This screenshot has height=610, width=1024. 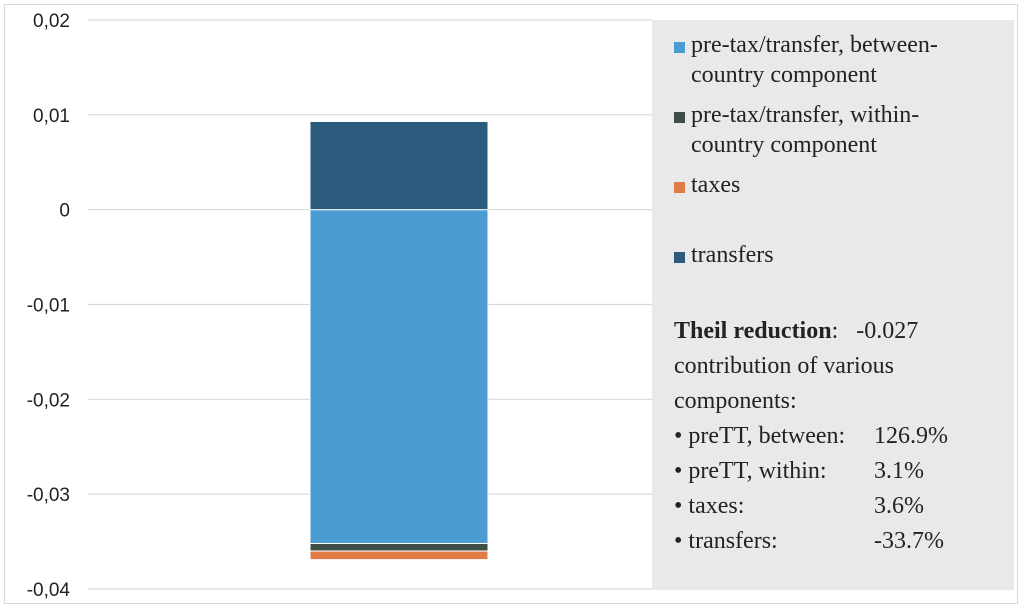 I want to click on y-tick-label: -0,04, so click(x=49, y=590).